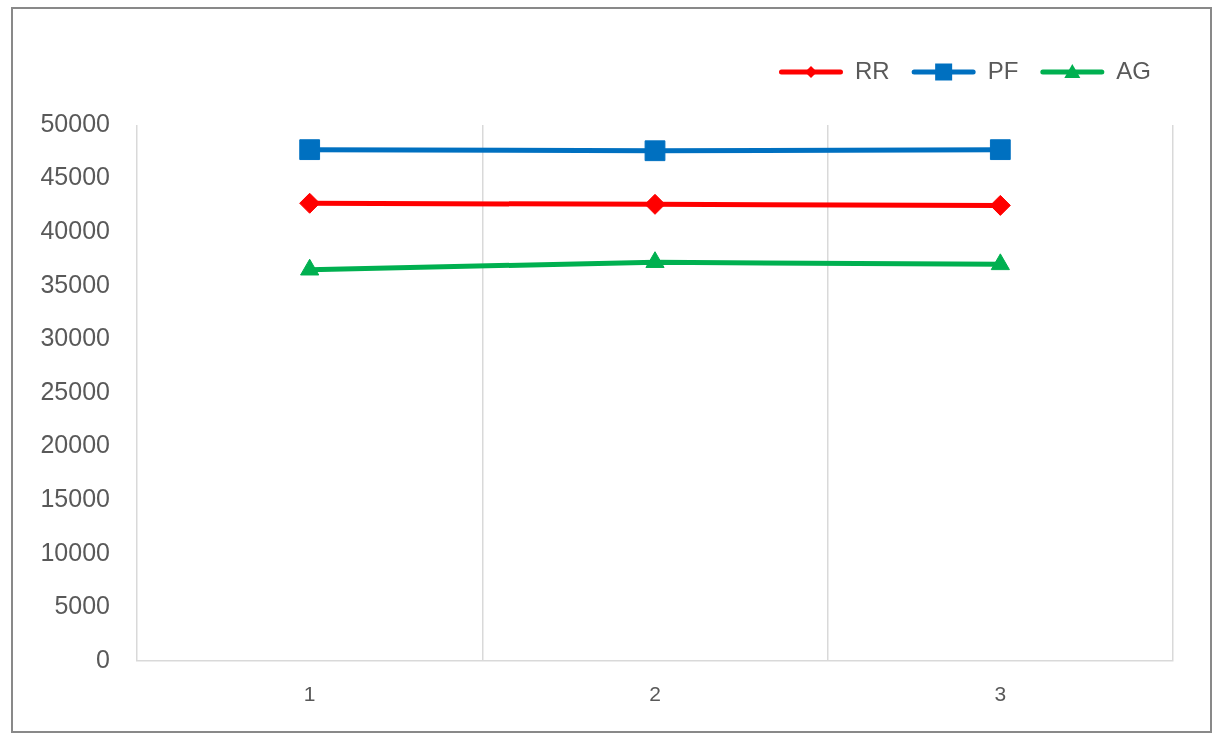 The height and width of the screenshot is (745, 1223). What do you see at coordinates (1134, 70) in the screenshot?
I see `legend-label: AG` at bounding box center [1134, 70].